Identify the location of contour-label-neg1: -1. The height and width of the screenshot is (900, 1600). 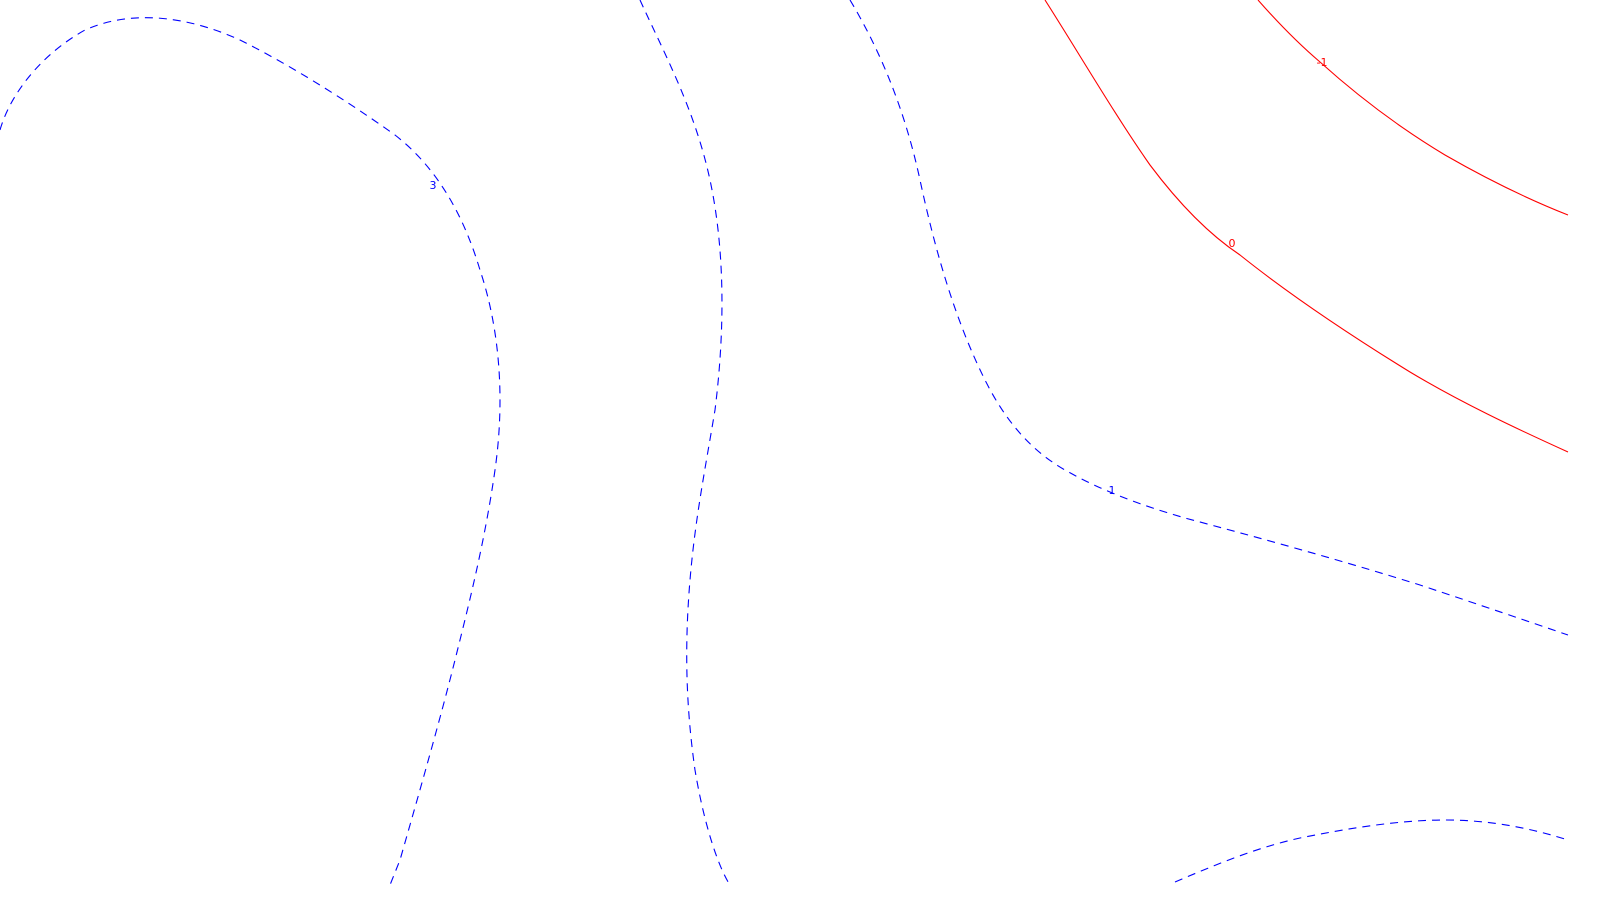
(1322, 62).